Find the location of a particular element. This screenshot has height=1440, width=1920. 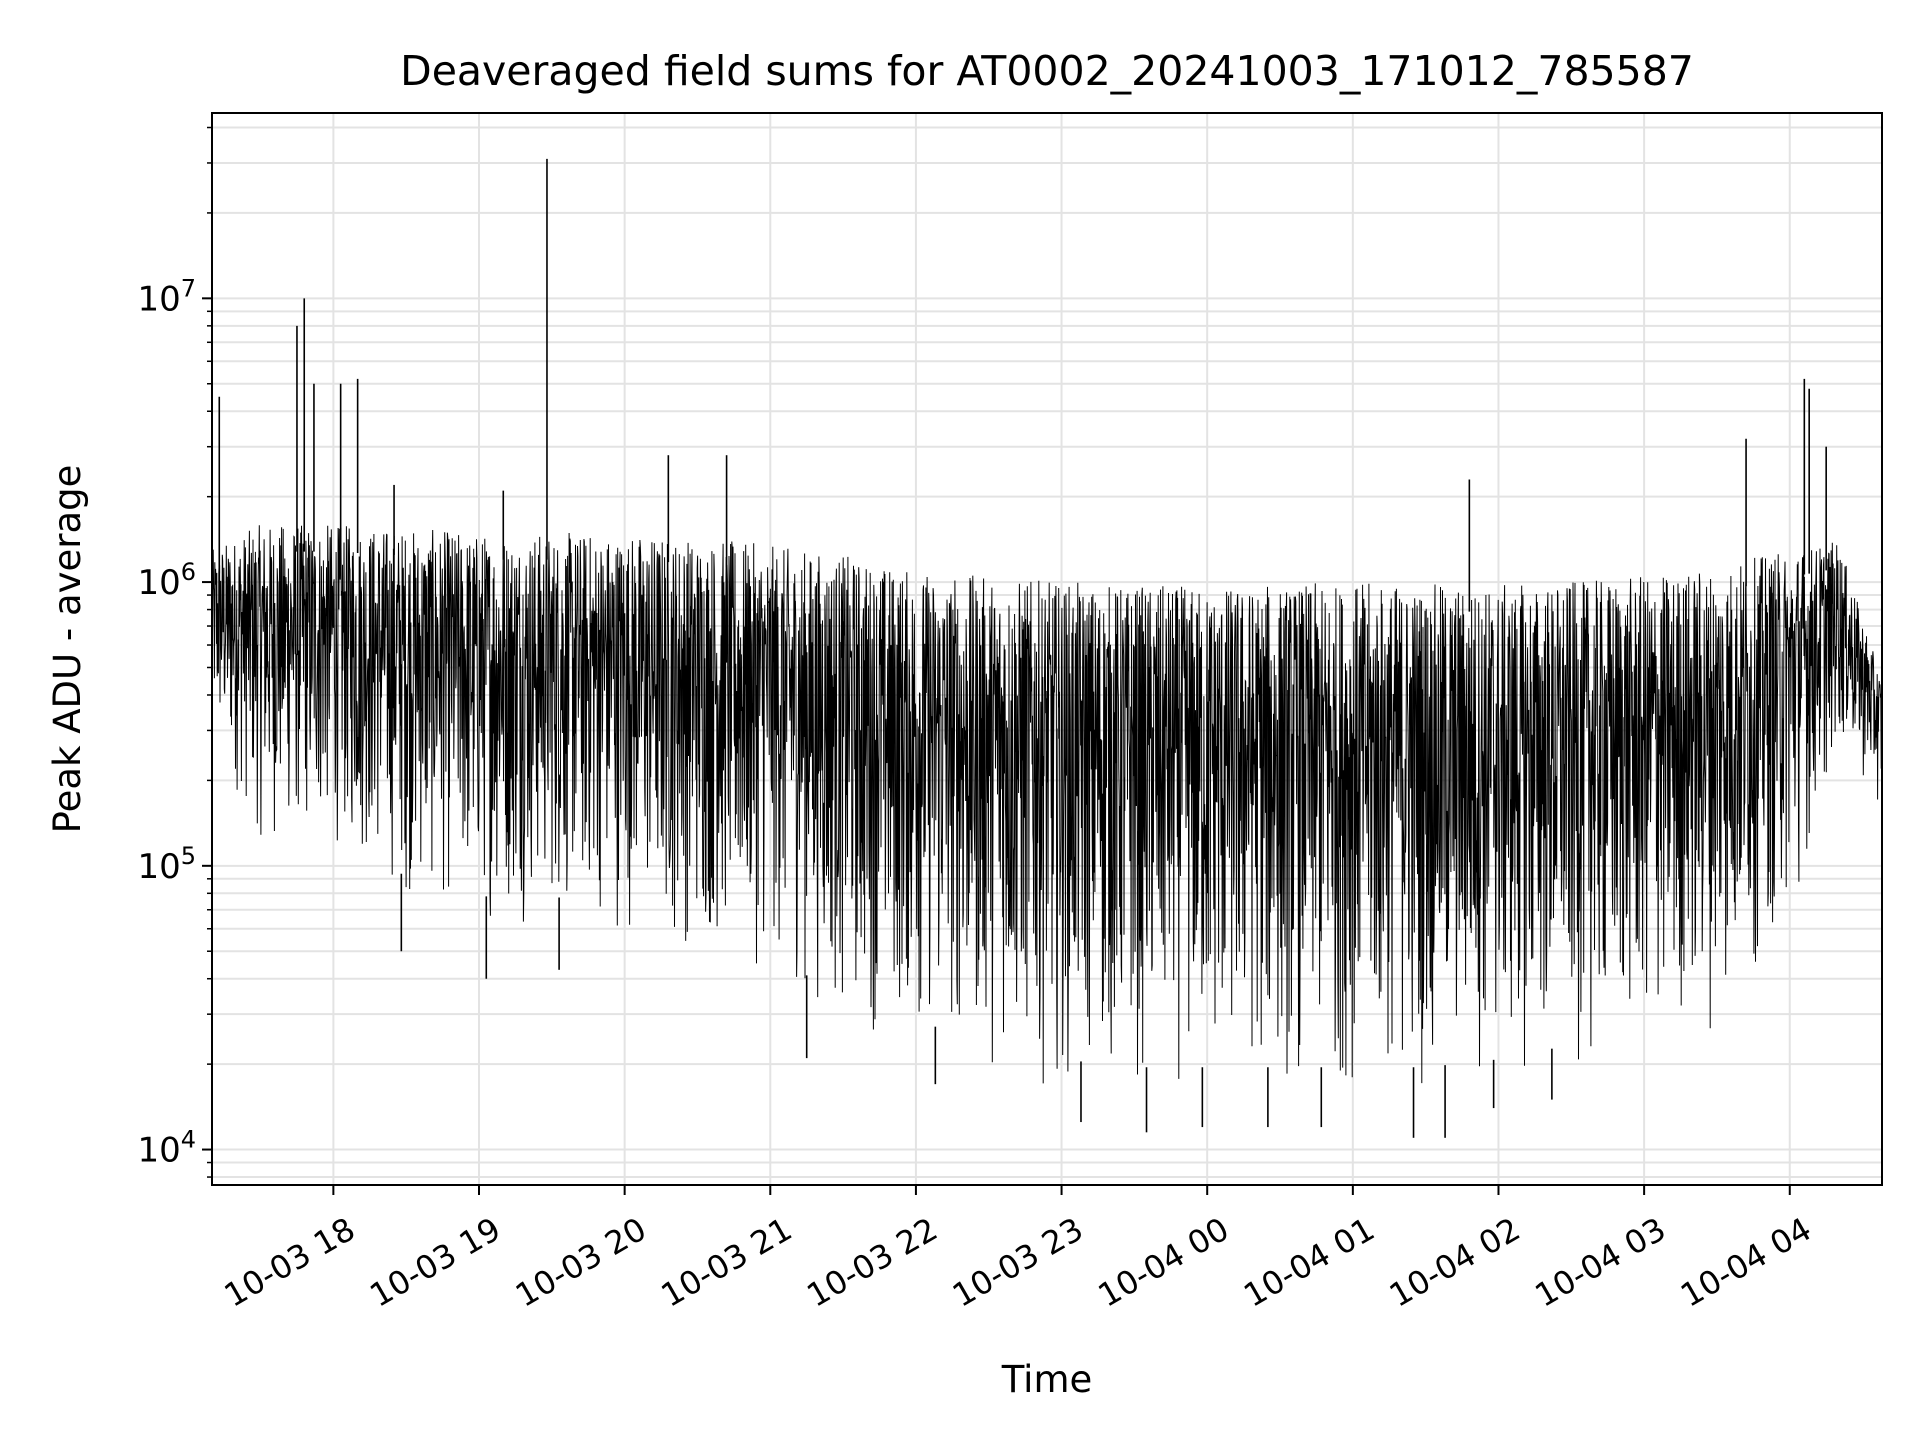

y-tick-label: 10⁵ is located at coordinates (166, 864).